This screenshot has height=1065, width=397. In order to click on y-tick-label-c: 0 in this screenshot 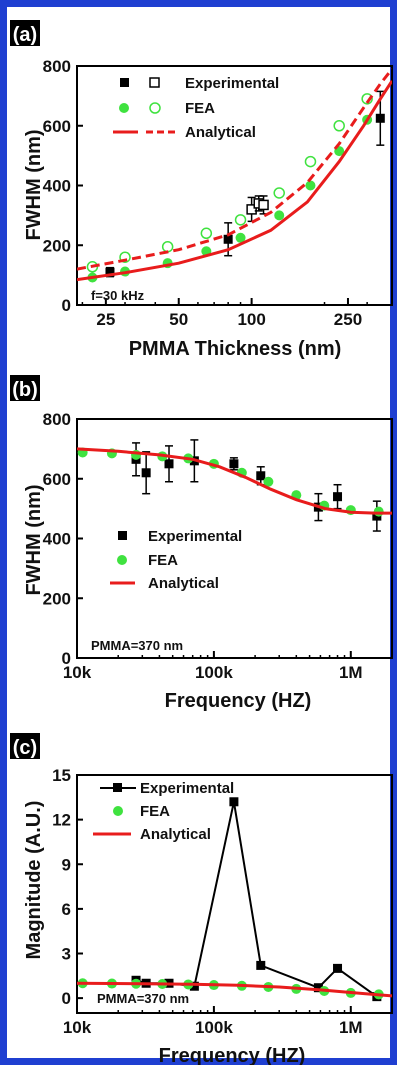, I will do `click(66, 998)`.